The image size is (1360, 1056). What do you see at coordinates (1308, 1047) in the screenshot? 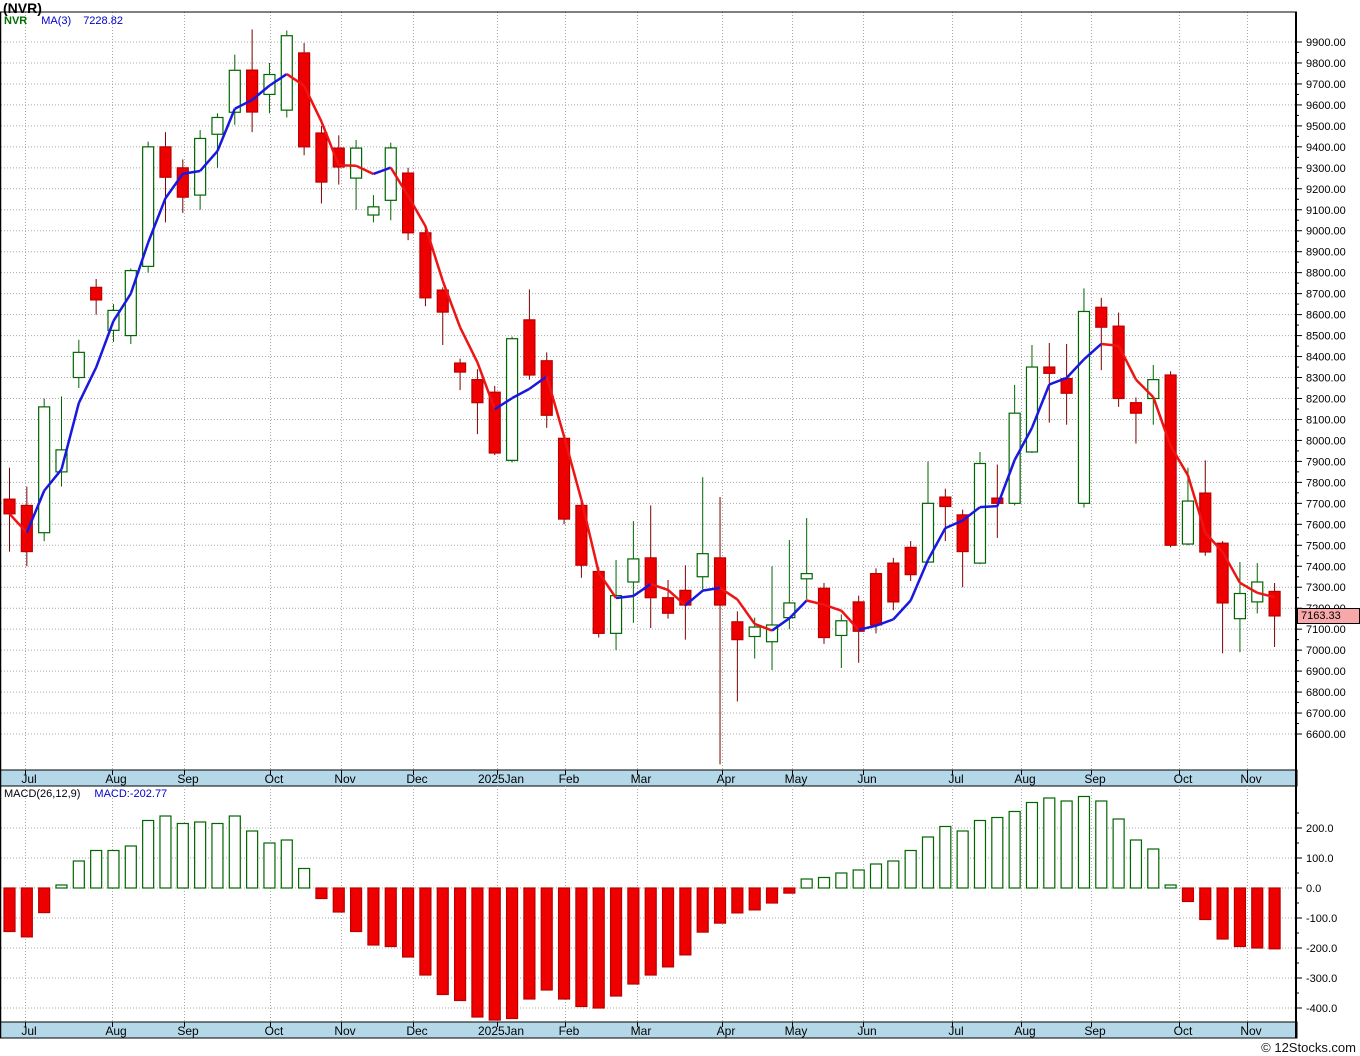
I see `copyright-watermark: © 12Stocks.com` at bounding box center [1308, 1047].